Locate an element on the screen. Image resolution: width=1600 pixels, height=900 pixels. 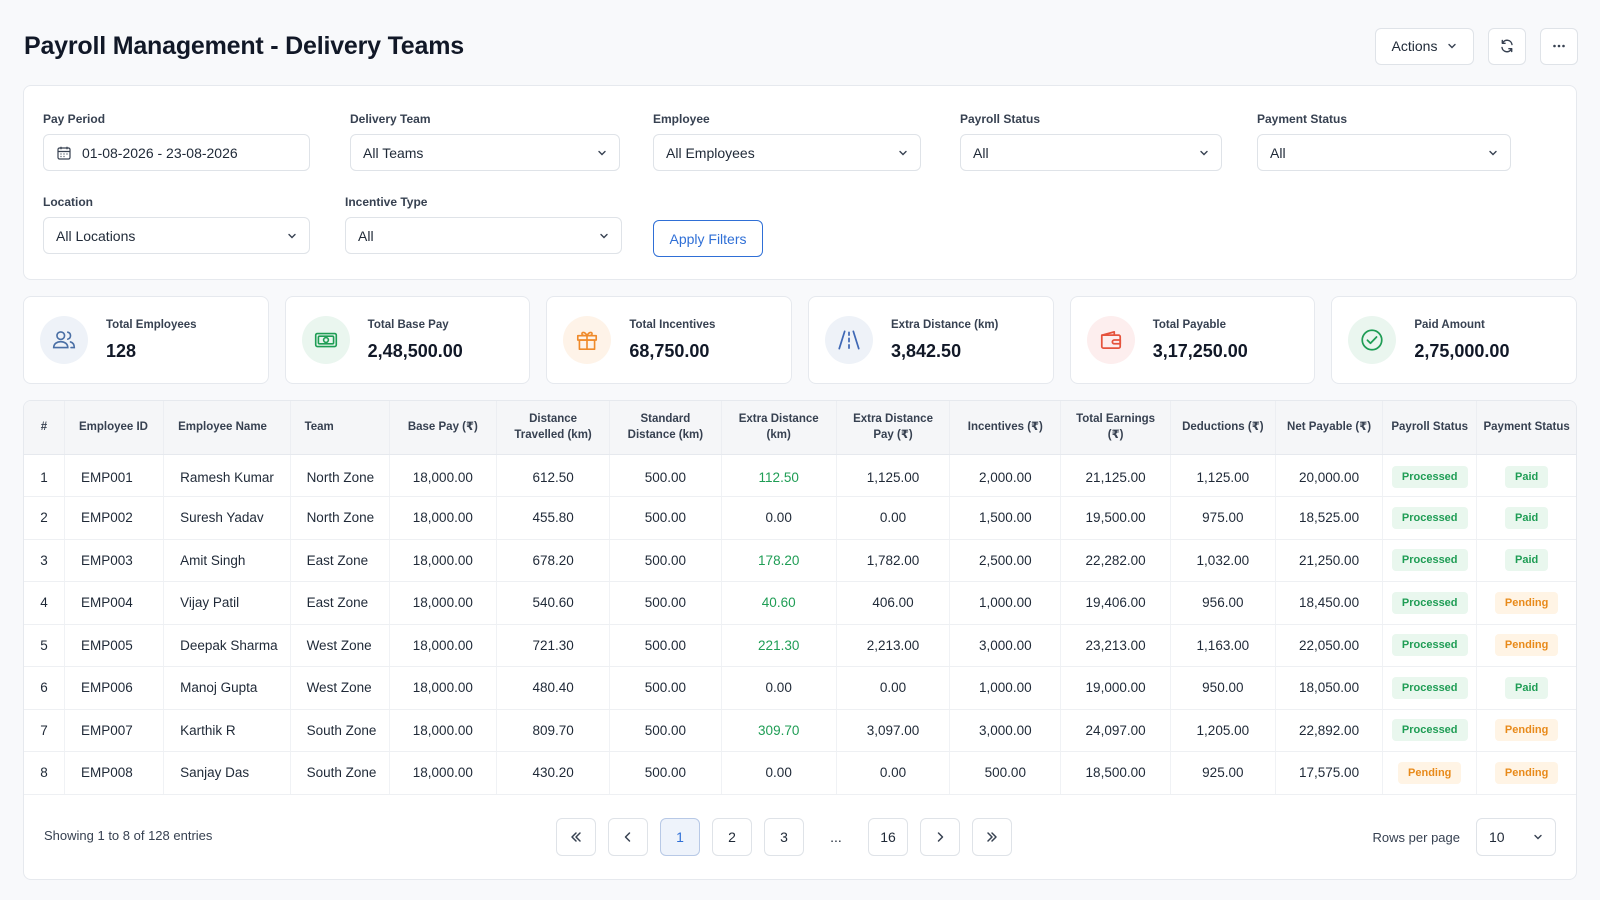
stat-card-total-employees: Total Employees 128 is located at coordinates (146, 340).